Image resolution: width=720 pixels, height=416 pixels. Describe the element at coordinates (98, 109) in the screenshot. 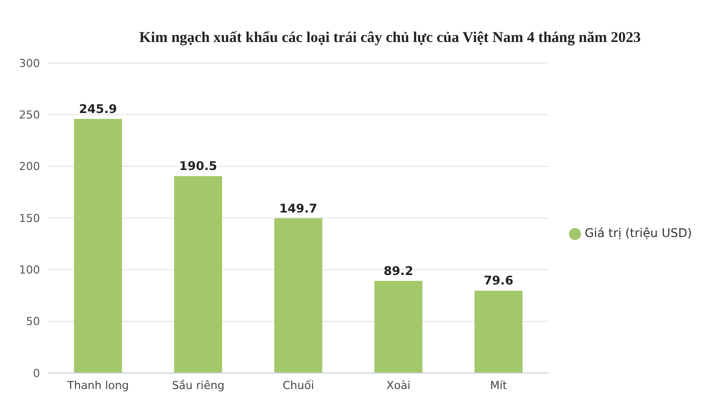

I see `data-label: 245.9` at that location.